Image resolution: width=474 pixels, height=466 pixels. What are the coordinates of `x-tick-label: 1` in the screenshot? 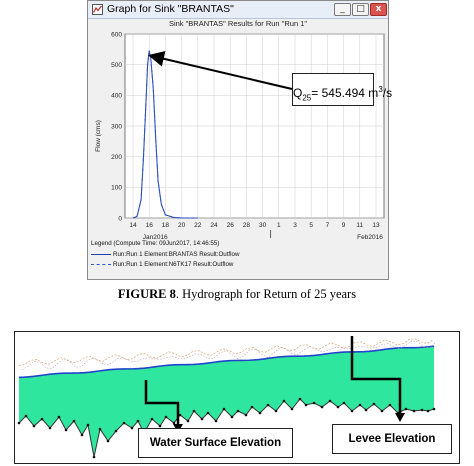 It's located at (279, 225).